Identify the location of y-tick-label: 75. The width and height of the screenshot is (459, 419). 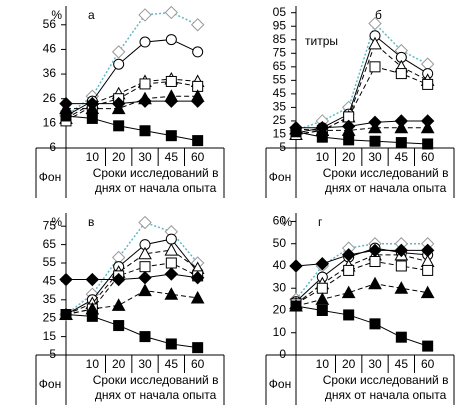
(280, 52).